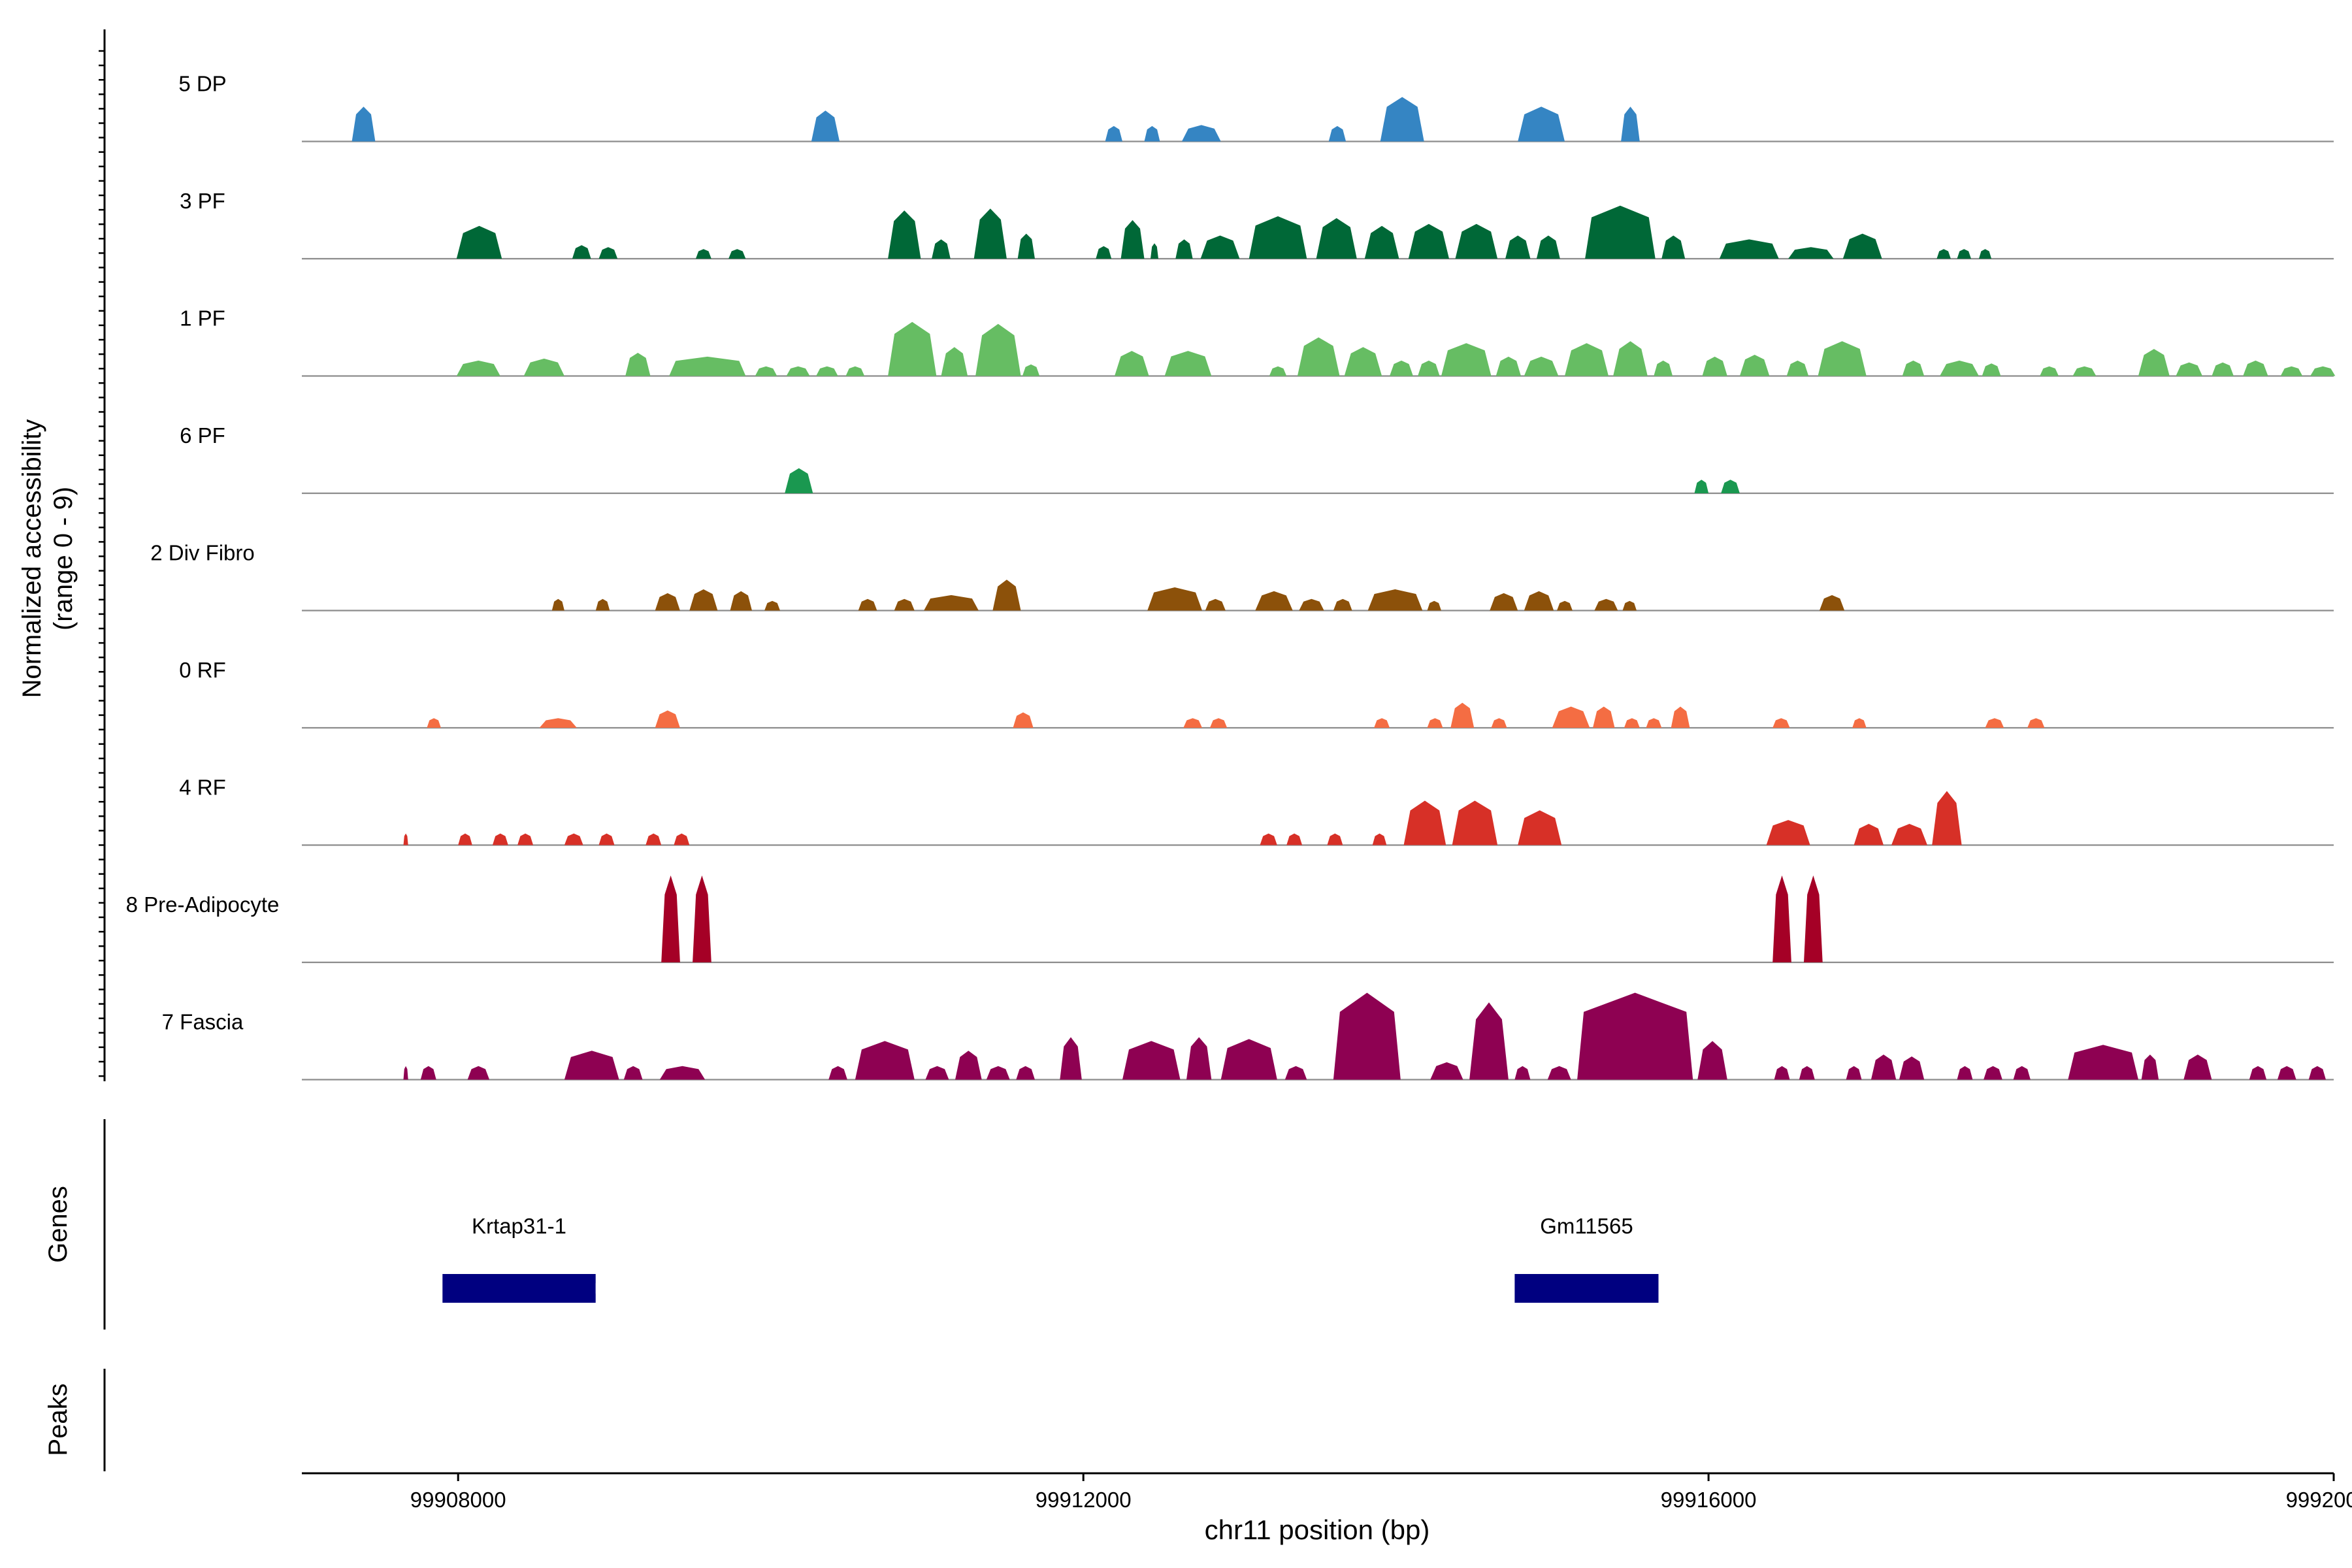 This screenshot has height=1568, width=2352. What do you see at coordinates (1230, 919) in the screenshot?
I see `track-8-pre-adipocyte: 8 Pre-Adipocyte` at bounding box center [1230, 919].